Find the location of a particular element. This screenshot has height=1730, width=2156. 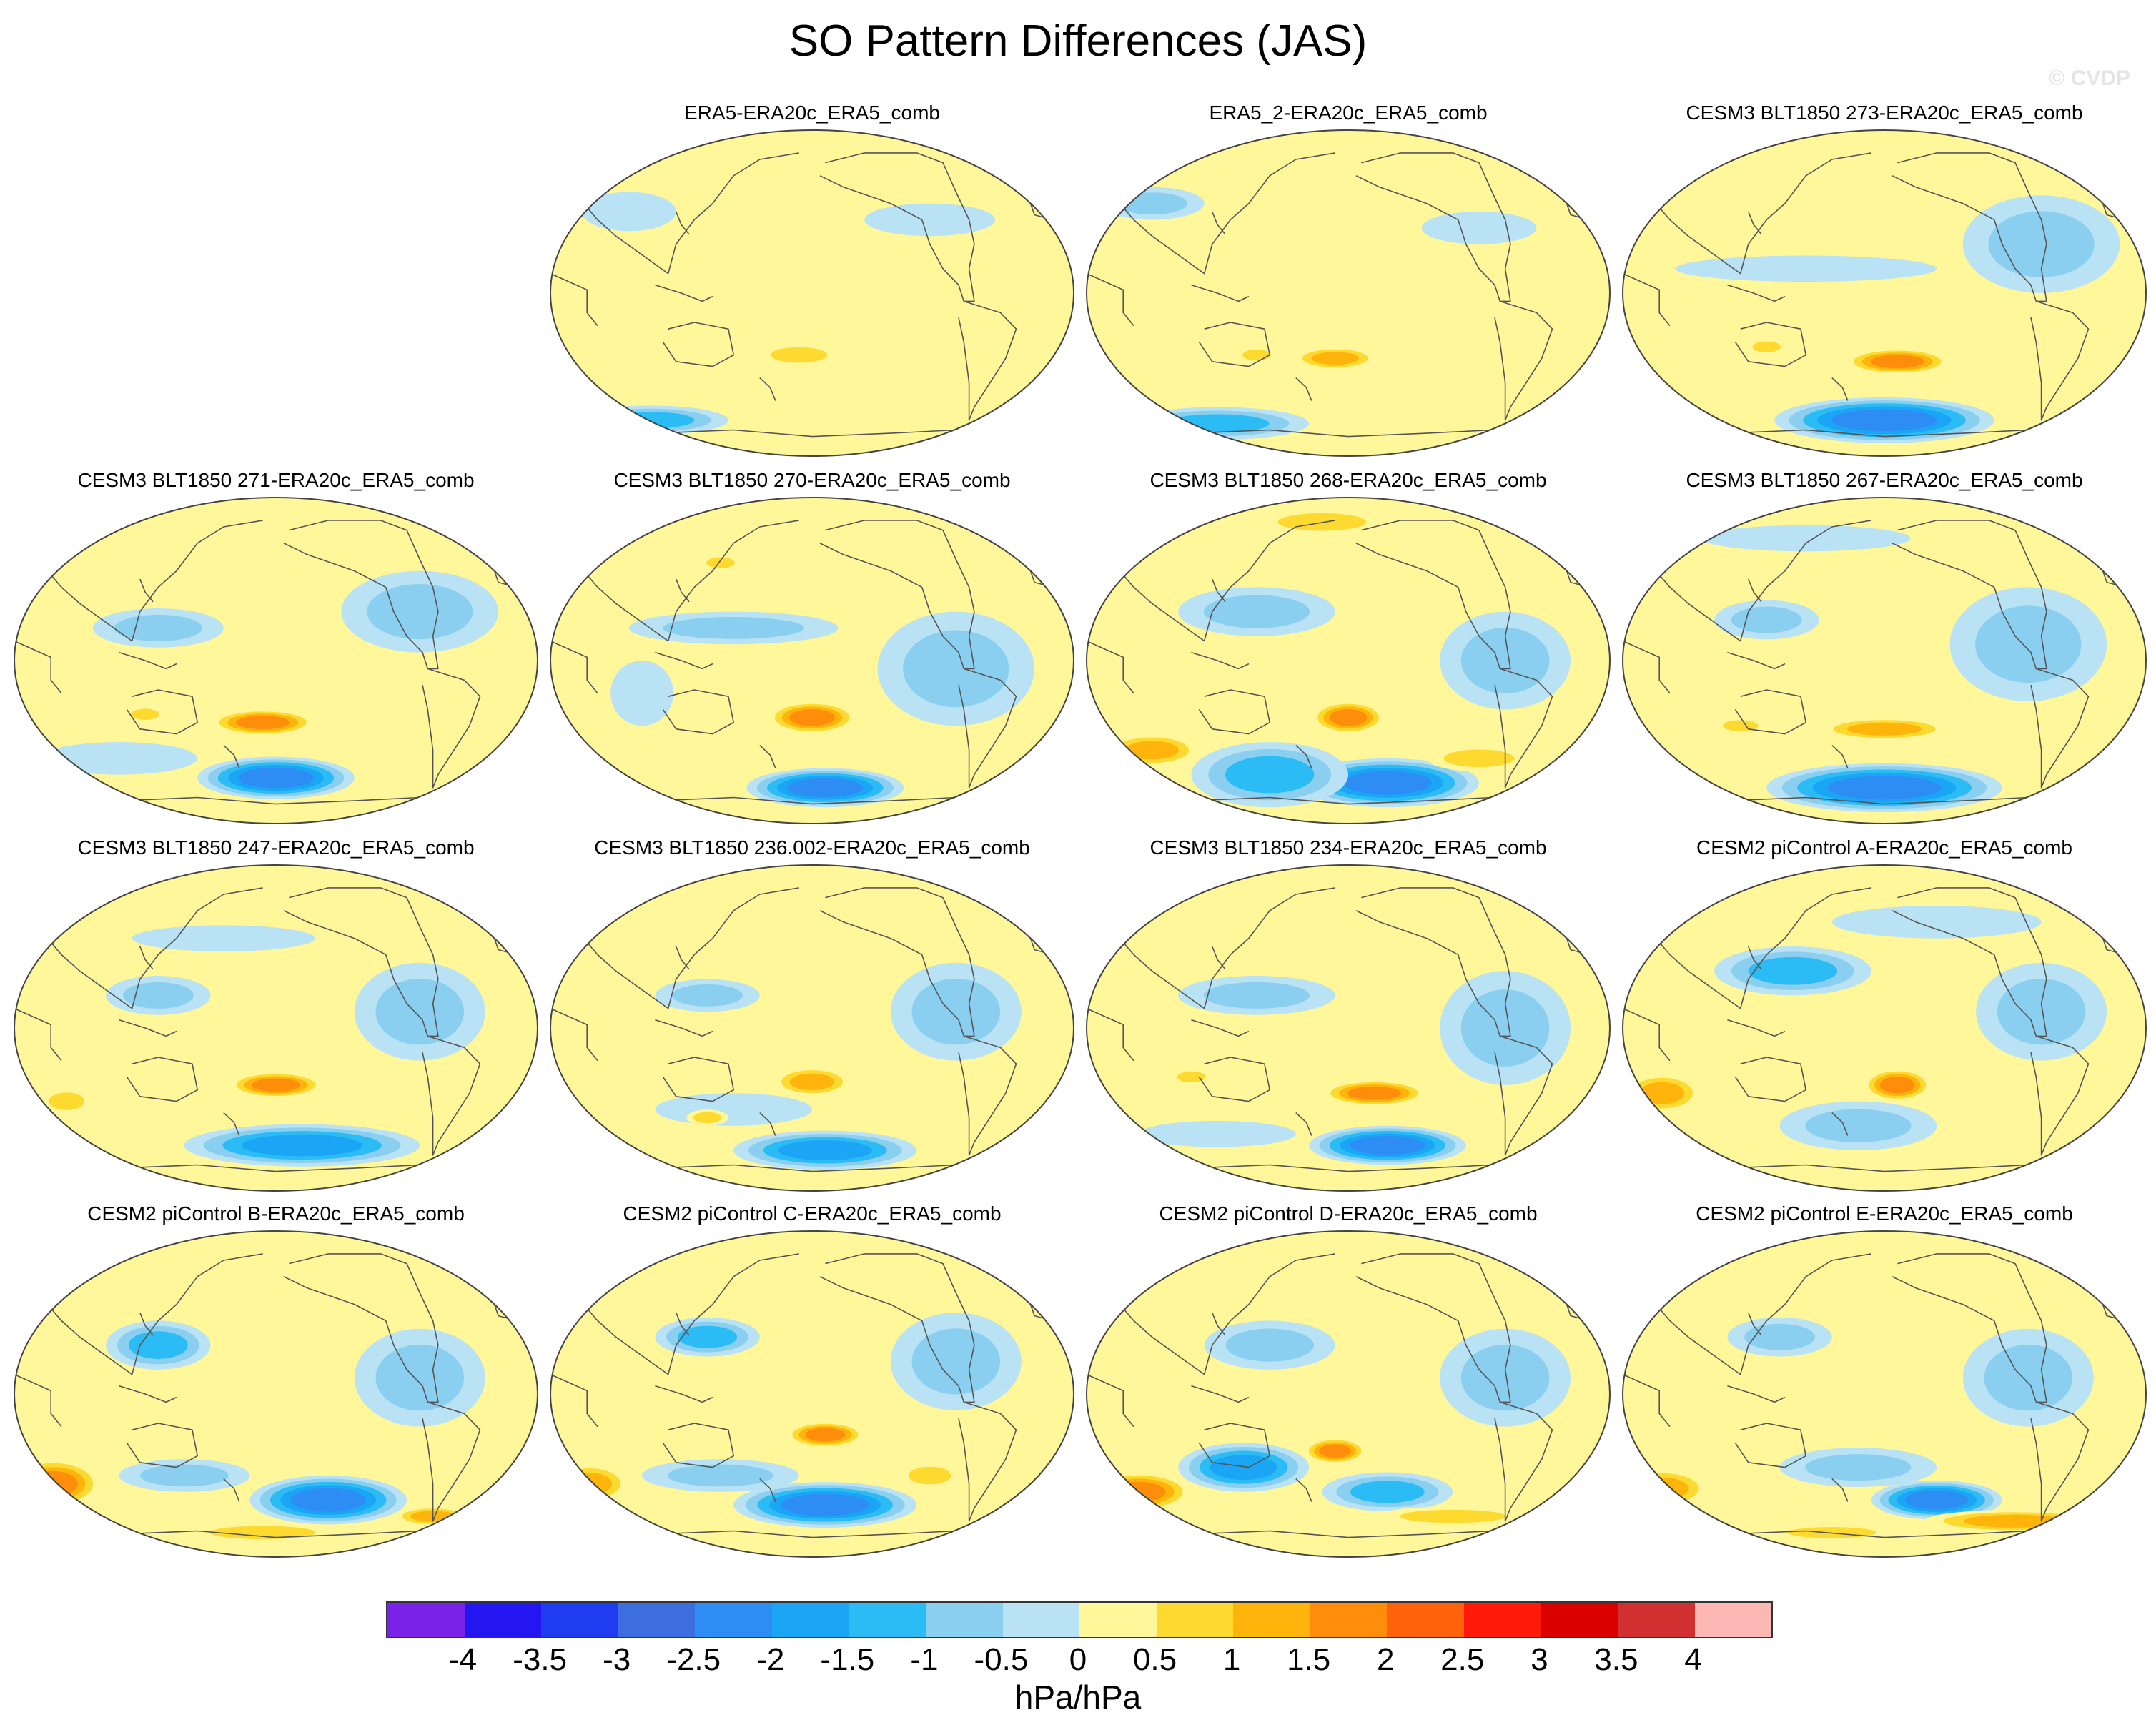

panel-title: CESM3 BLT1850 273-ERA20c_ERA5_comb is located at coordinates (1884, 113).